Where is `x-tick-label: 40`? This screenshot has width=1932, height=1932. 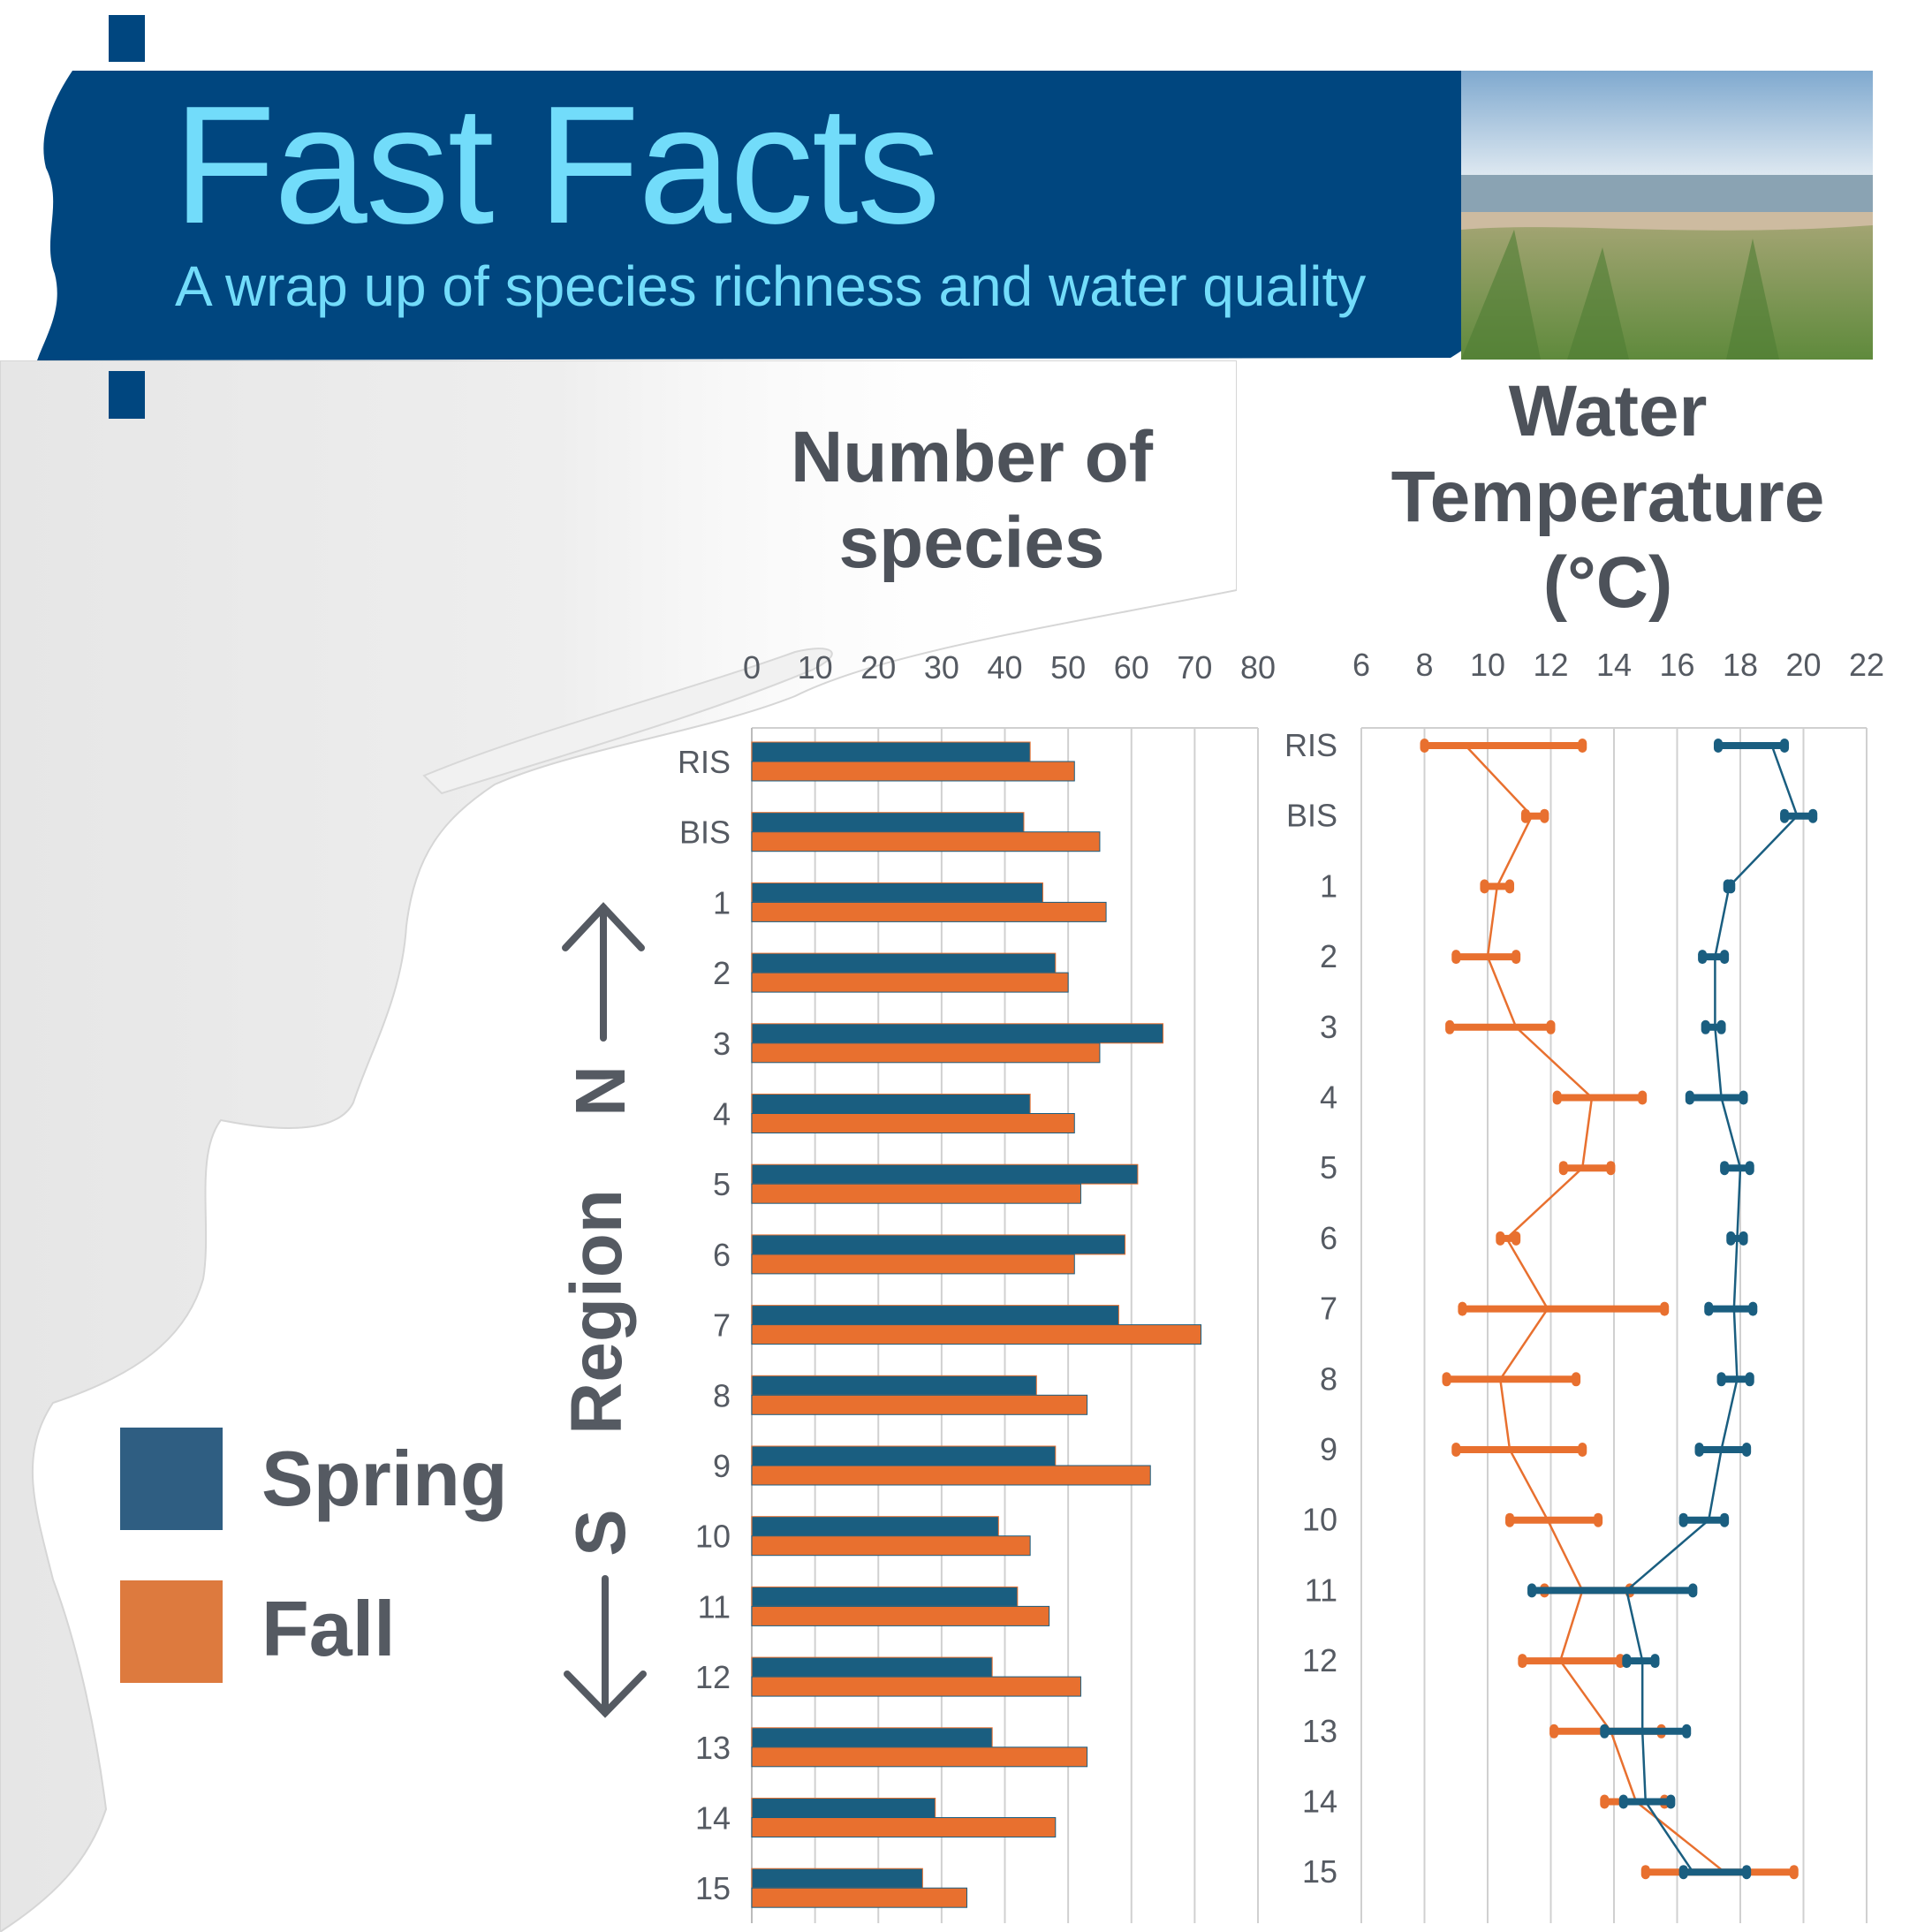 x-tick-label: 40 is located at coordinates (1005, 668).